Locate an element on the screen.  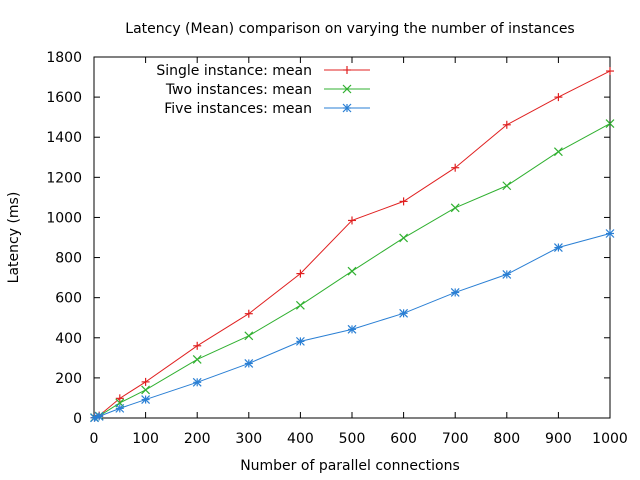
x-tick-label: 200 is located at coordinates (197, 439).